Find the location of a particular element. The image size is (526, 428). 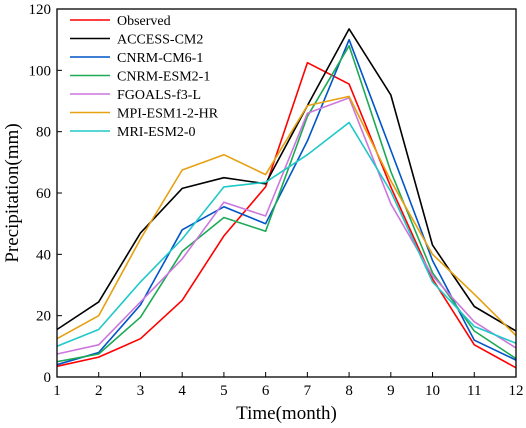

legend-label-cnrm-cm6-1: CNRM-CM6-1 is located at coordinates (160, 58).